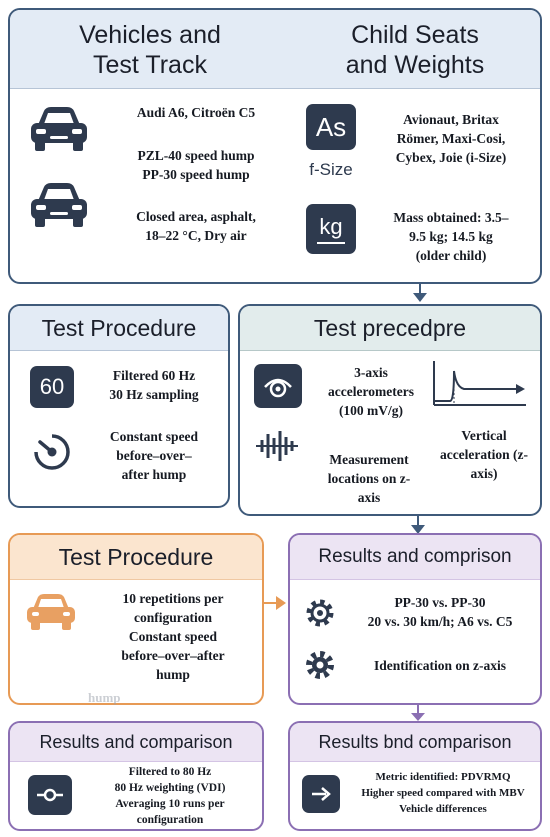 This screenshot has height=837, width=550. Describe the element at coordinates (331, 226) in the screenshot. I see `kg-label: kg` at that location.